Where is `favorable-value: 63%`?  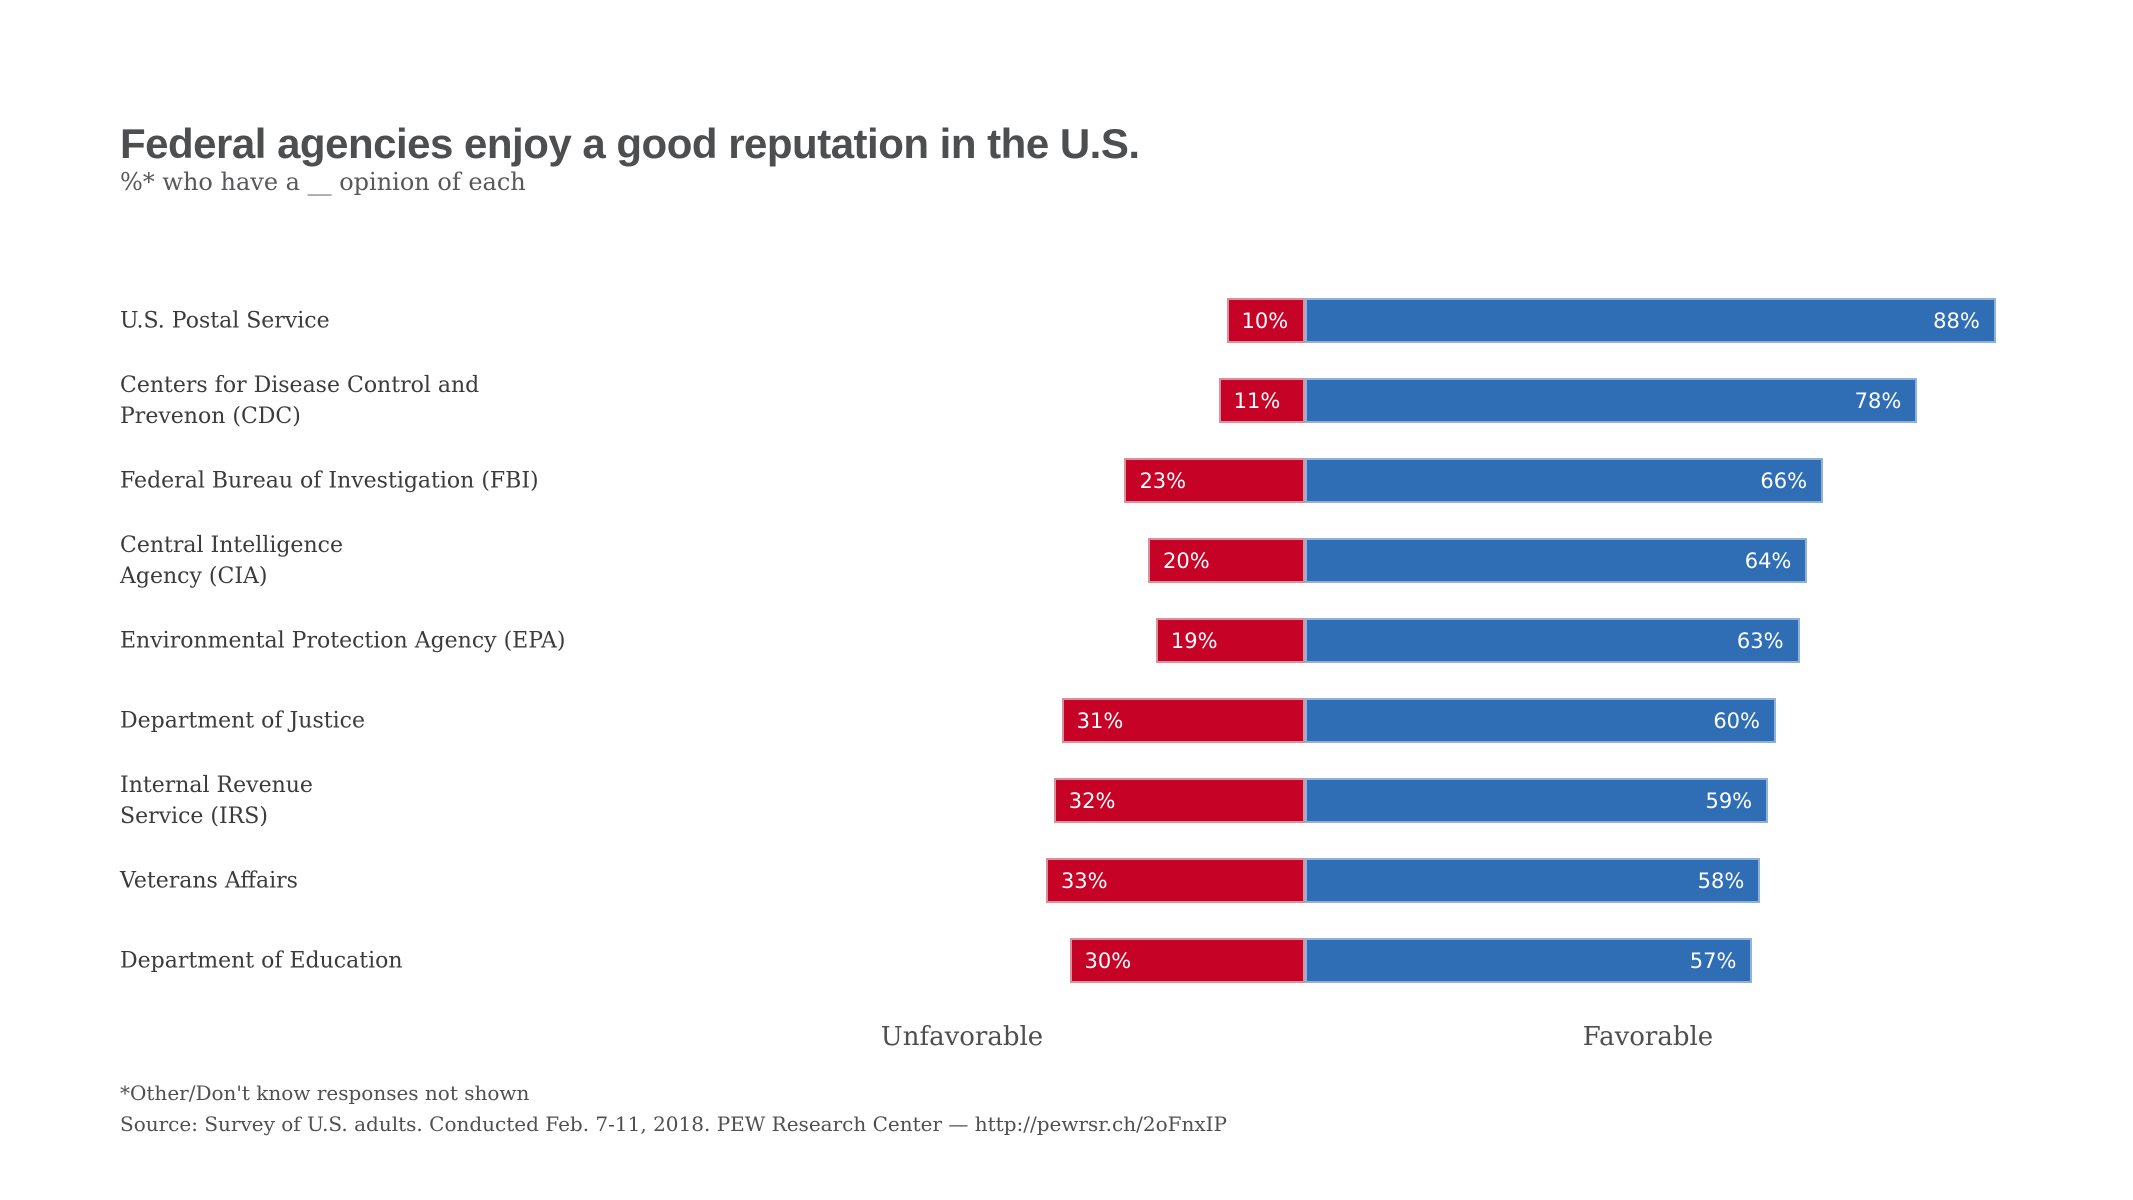 favorable-value: 63% is located at coordinates (1760, 640).